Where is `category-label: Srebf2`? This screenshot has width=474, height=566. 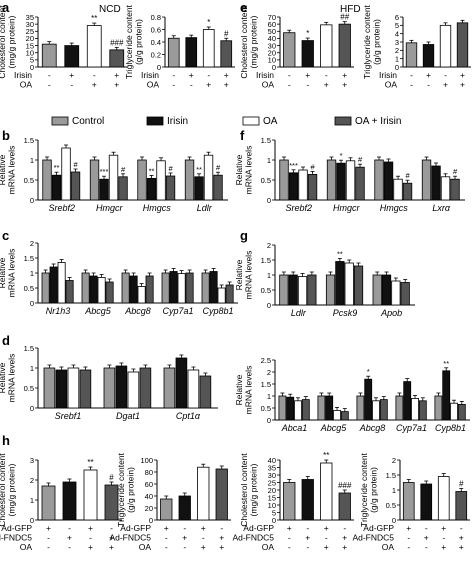 category-label: Srebf2 is located at coordinates (61, 208).